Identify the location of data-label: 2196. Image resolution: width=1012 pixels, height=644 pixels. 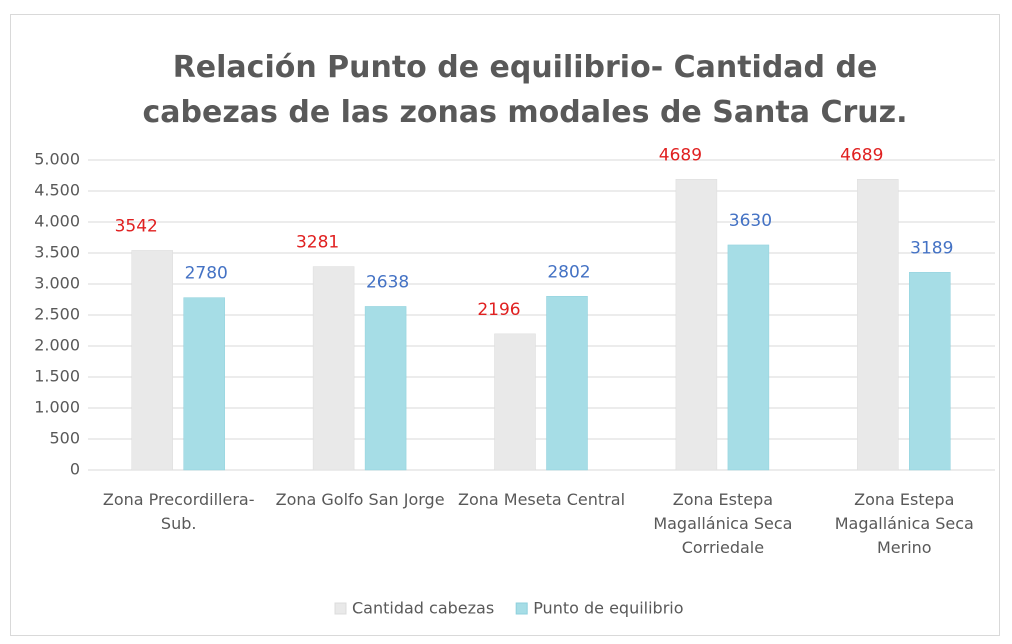
(498, 310).